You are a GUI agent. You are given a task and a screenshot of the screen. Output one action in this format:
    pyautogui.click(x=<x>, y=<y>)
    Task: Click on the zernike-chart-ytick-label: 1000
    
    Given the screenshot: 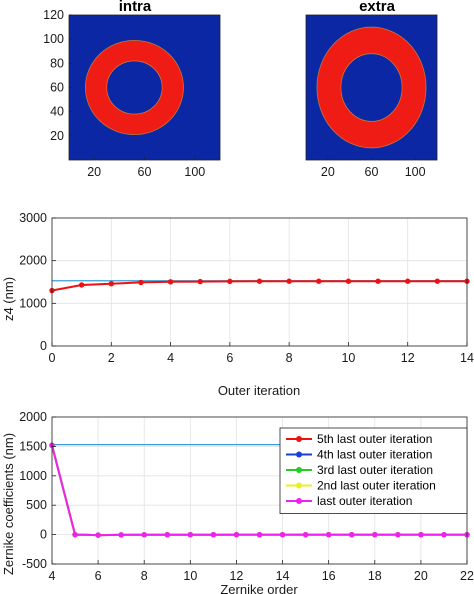 What is the action you would take?
    pyautogui.click(x=33, y=476)
    